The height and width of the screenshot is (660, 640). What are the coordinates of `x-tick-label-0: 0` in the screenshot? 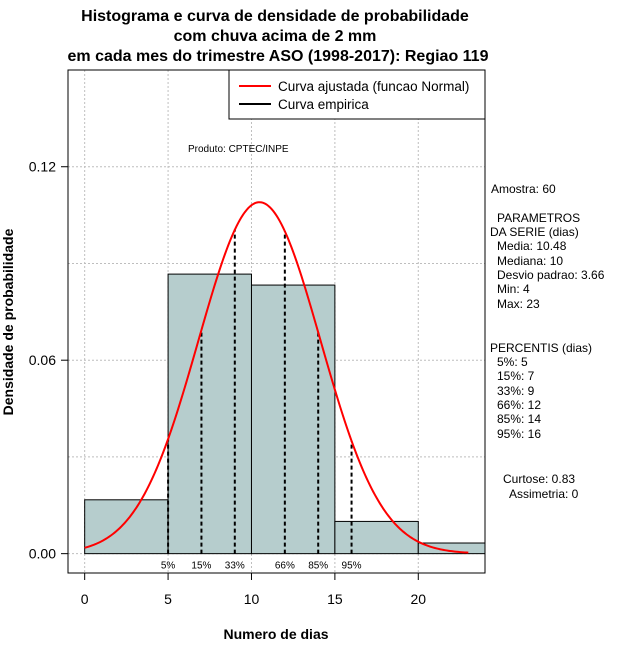 It's located at (85, 599).